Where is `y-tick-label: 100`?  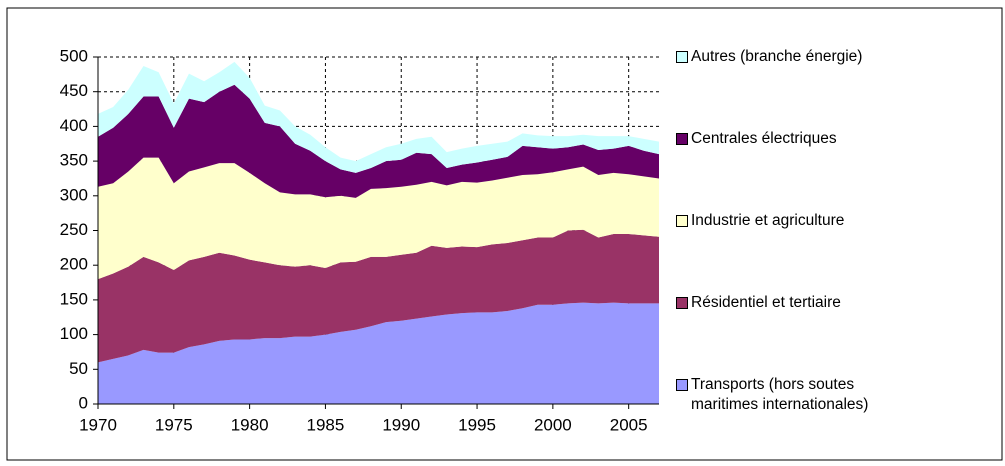 y-tick-label: 100 is located at coordinates (74, 333).